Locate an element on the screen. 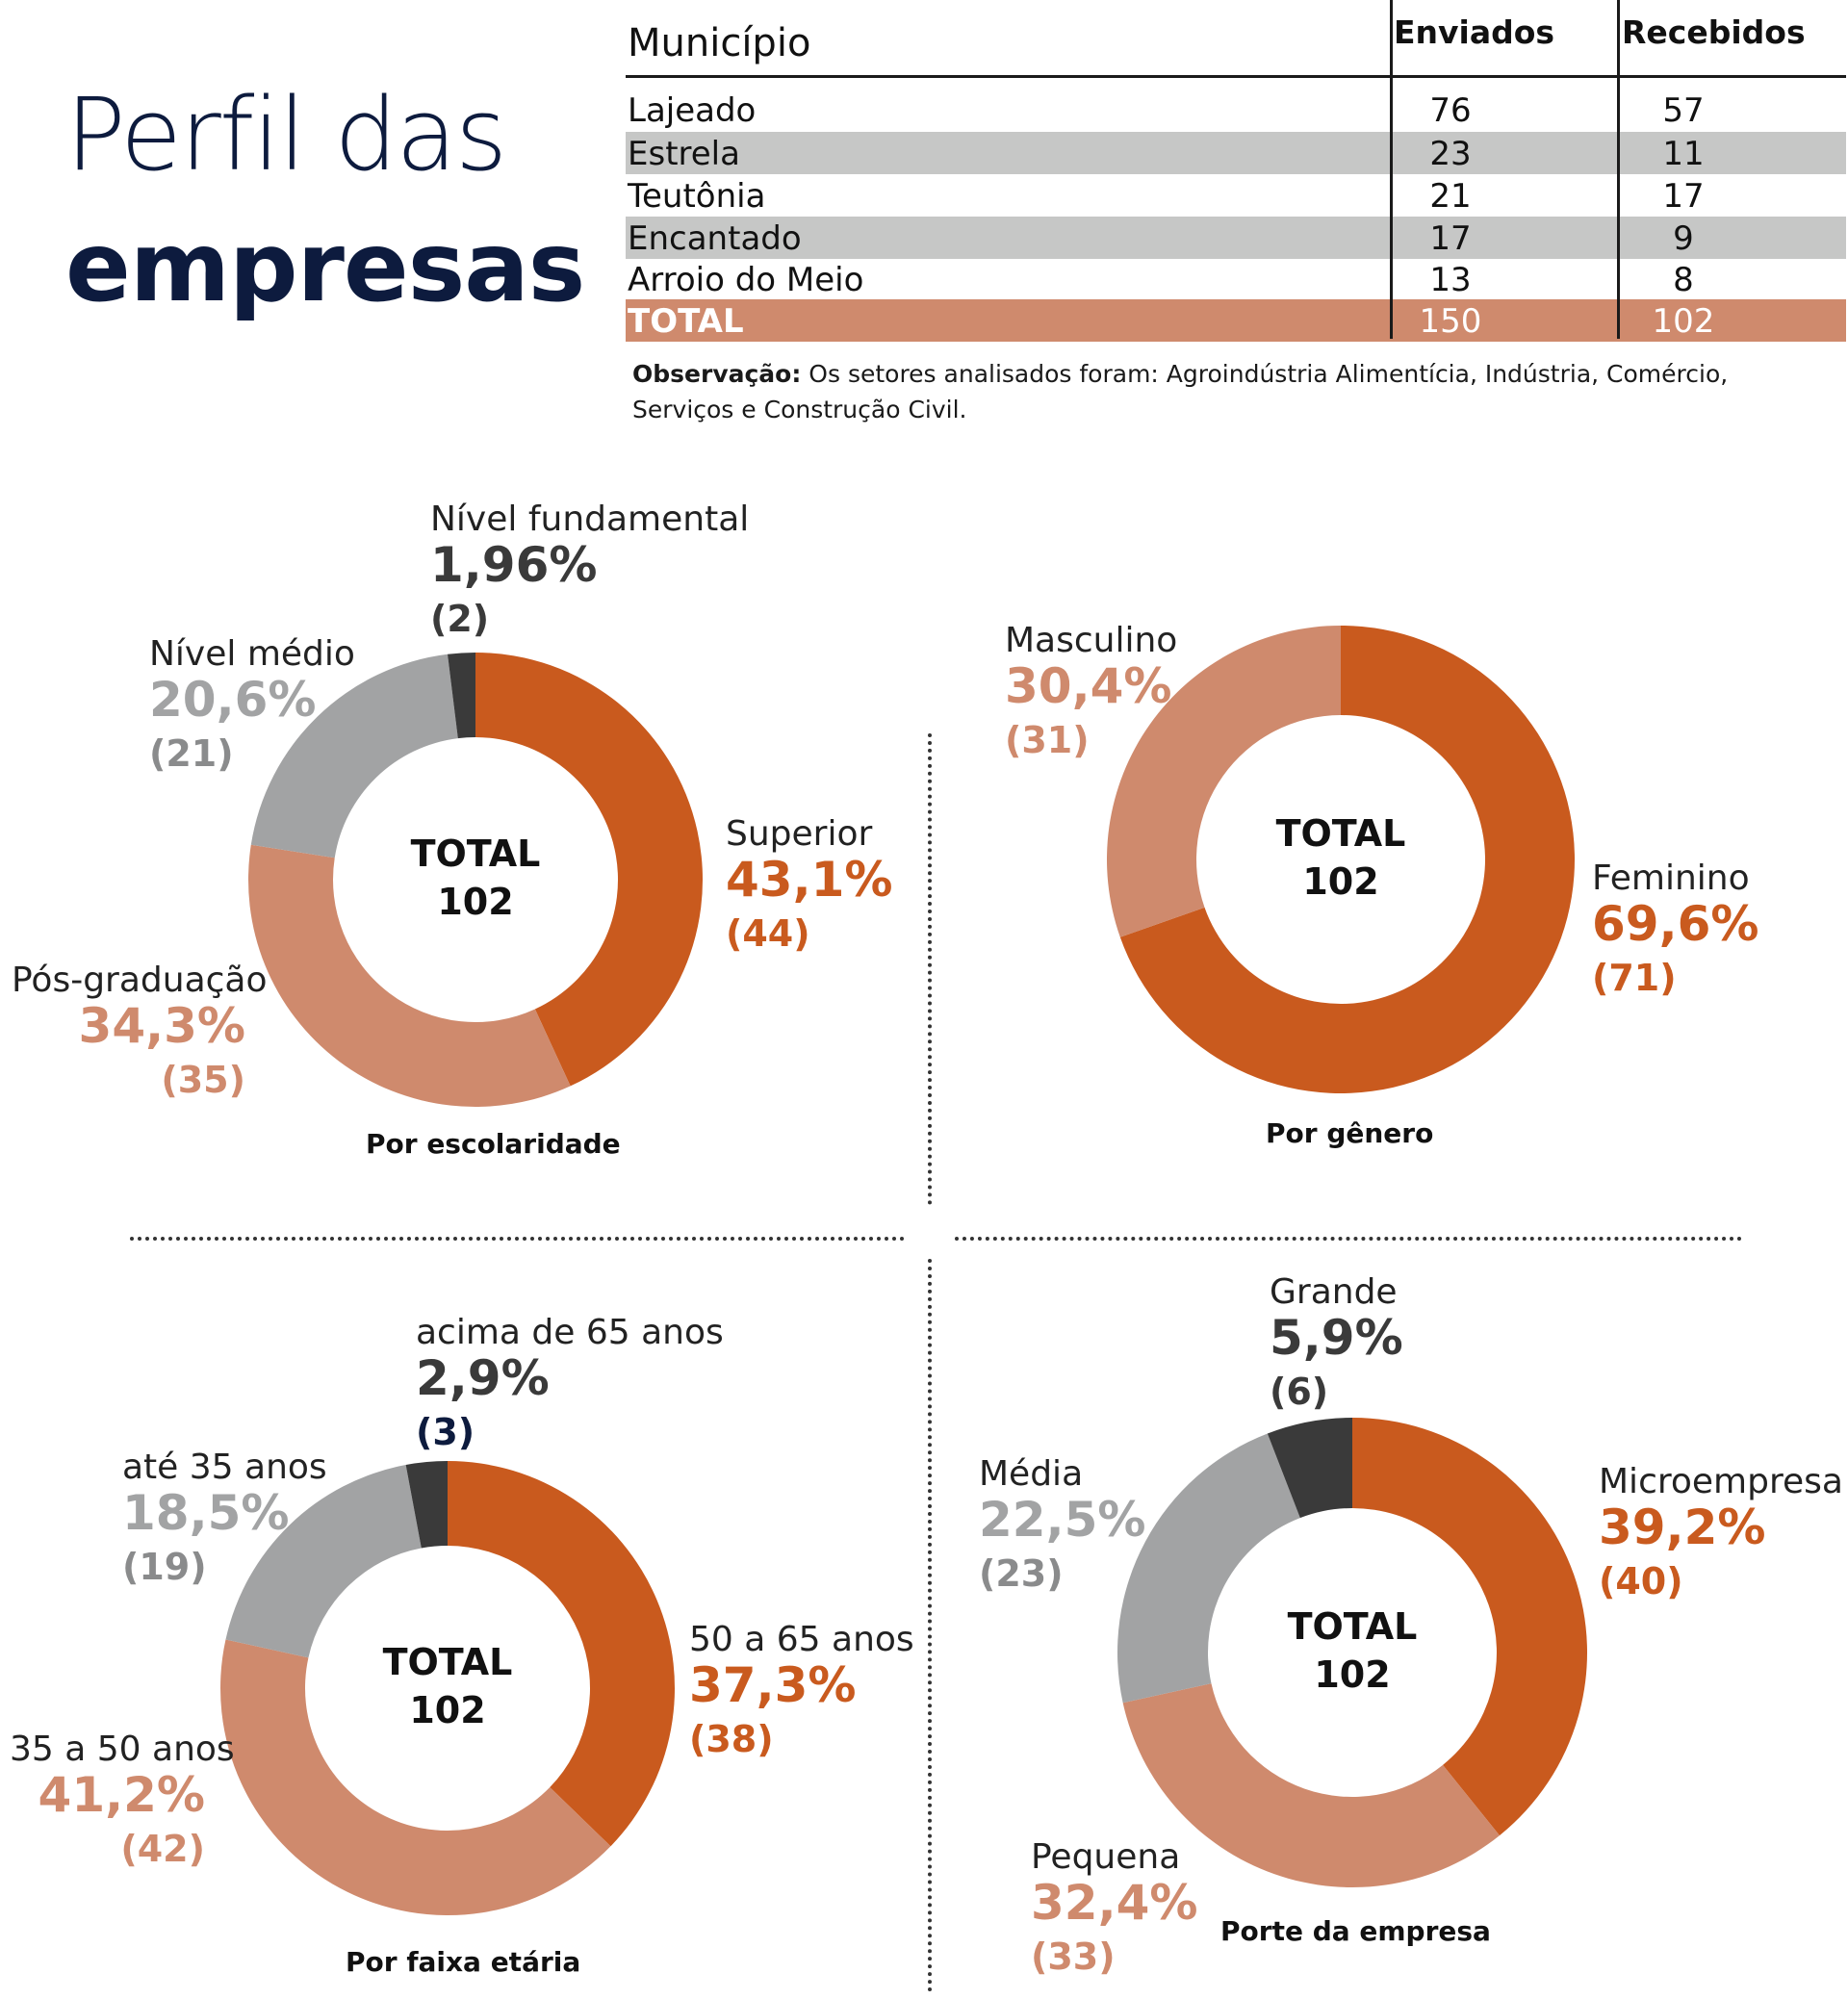 Image resolution: width=1848 pixels, height=1999 pixels. donut-slice-feminino is located at coordinates (1347, 859).